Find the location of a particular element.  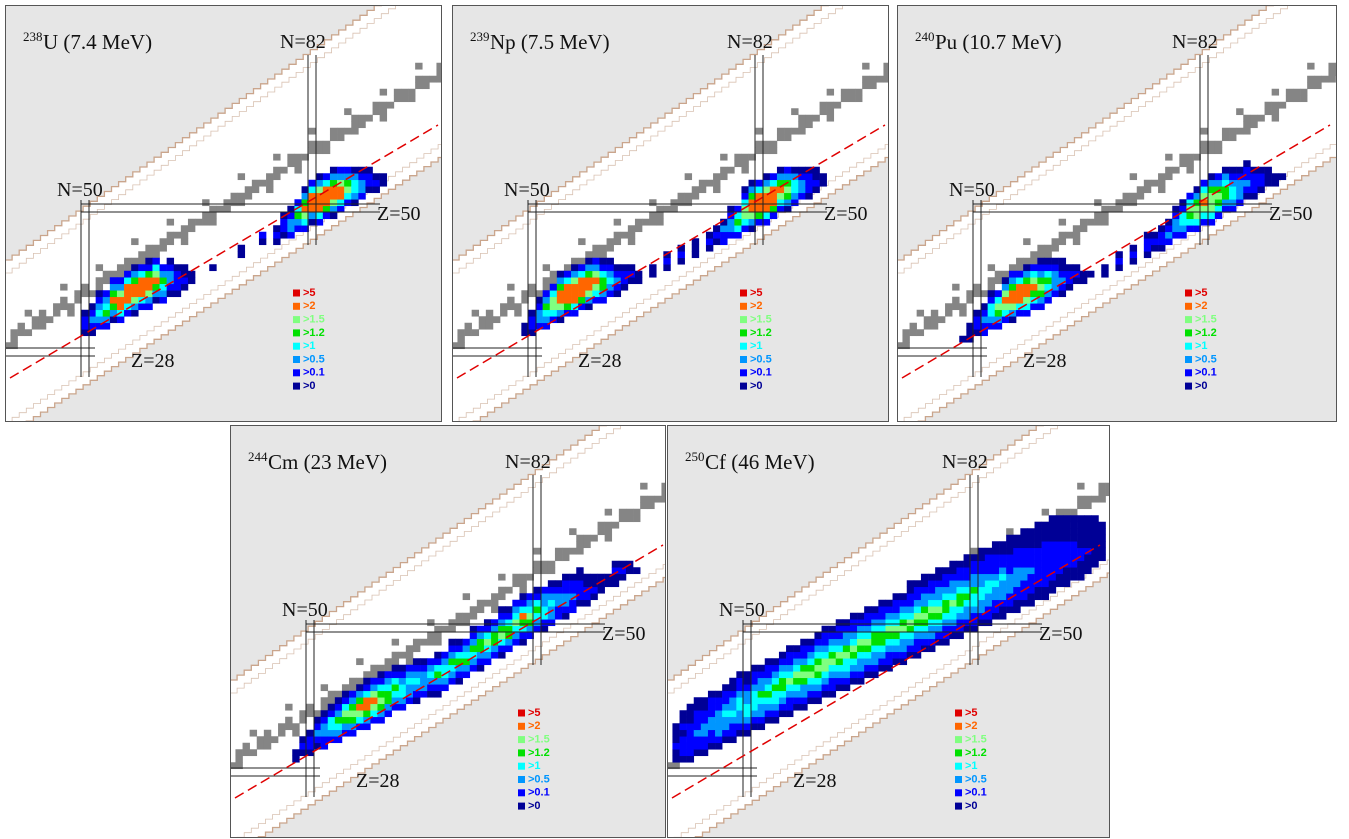

panel-mass: 239 is located at coordinates (480, 36).